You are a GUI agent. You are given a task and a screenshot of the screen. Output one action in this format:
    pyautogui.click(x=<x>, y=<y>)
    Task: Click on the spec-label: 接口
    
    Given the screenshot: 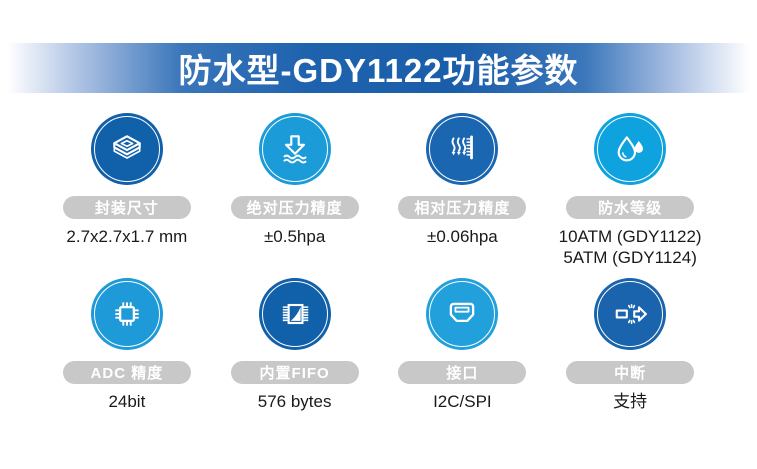 What is the action you would take?
    pyautogui.click(x=462, y=373)
    